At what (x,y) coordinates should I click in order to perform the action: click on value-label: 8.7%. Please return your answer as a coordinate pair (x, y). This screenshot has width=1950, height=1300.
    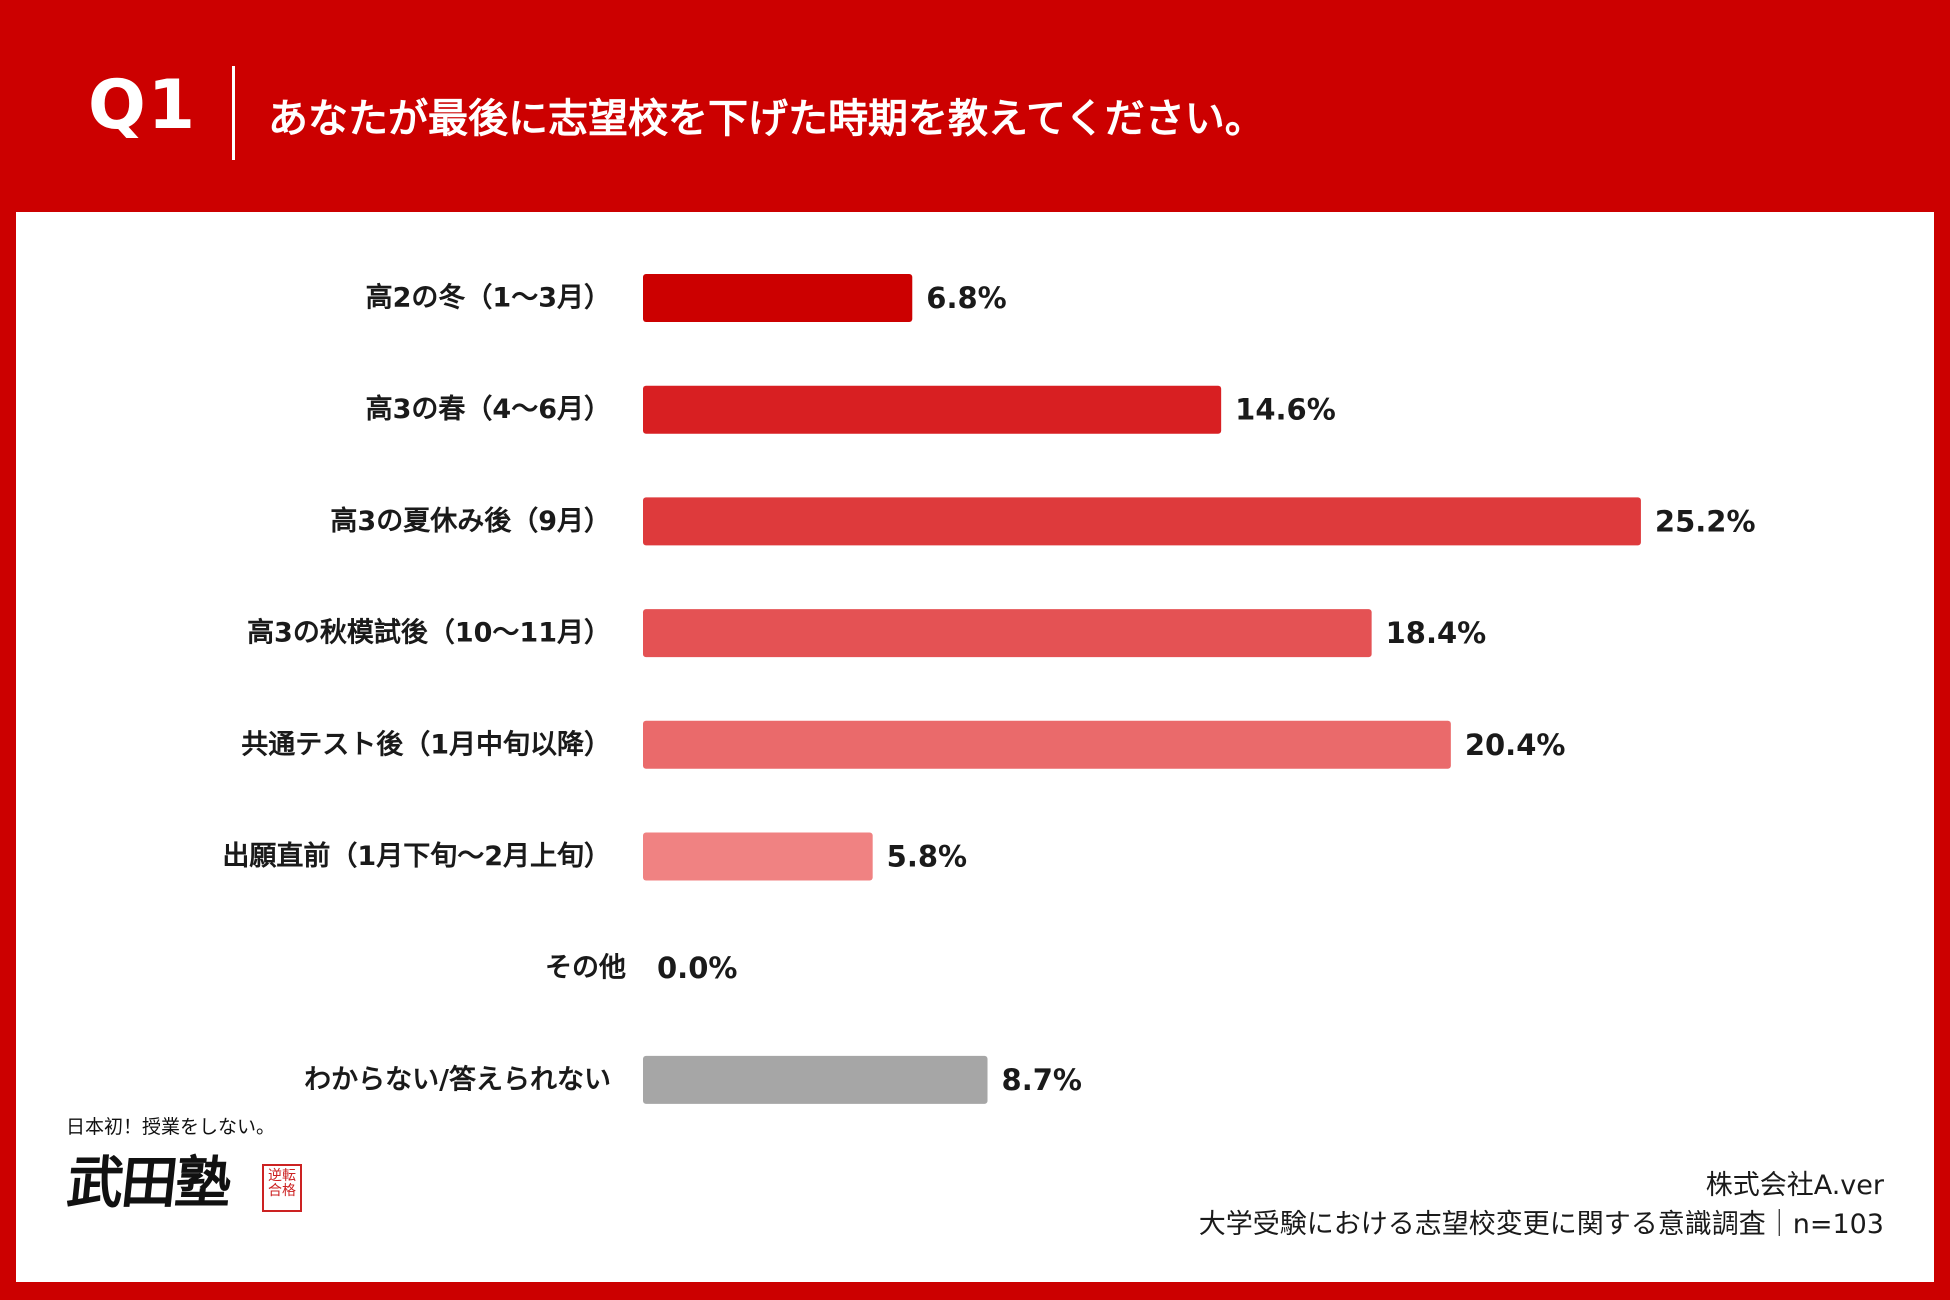
    Looking at the image, I should click on (1042, 1080).